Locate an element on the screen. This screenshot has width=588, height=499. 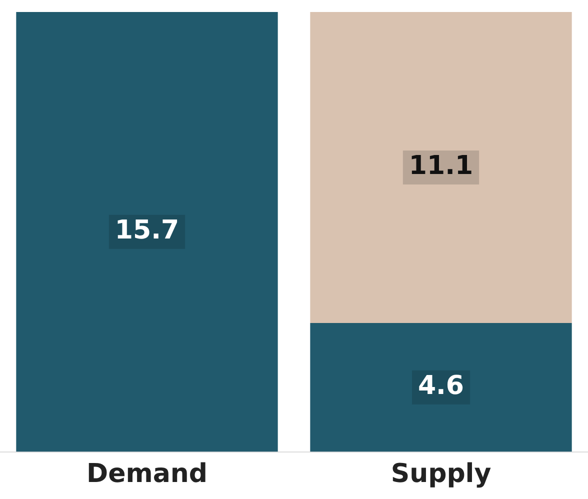
x-tick-label: Demand is located at coordinates (147, 474).